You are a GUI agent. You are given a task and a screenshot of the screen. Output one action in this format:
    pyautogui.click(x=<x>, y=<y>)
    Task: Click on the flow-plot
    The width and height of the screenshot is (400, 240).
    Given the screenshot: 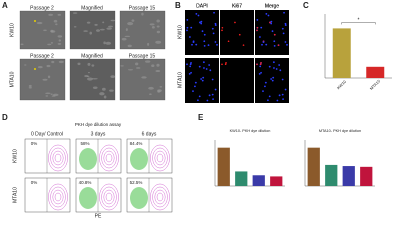 What is the action you would take?
    pyautogui.click(x=47, y=195)
    